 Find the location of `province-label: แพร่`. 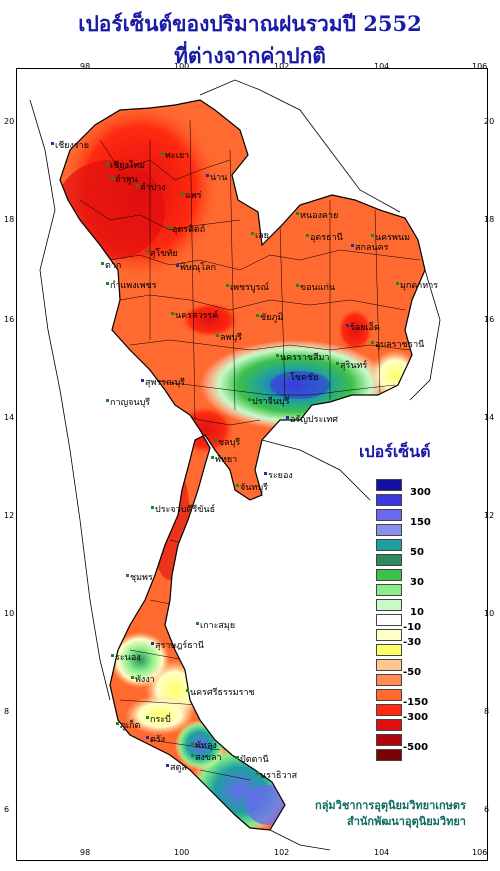

province-label: แพร่ is located at coordinates (193, 196).